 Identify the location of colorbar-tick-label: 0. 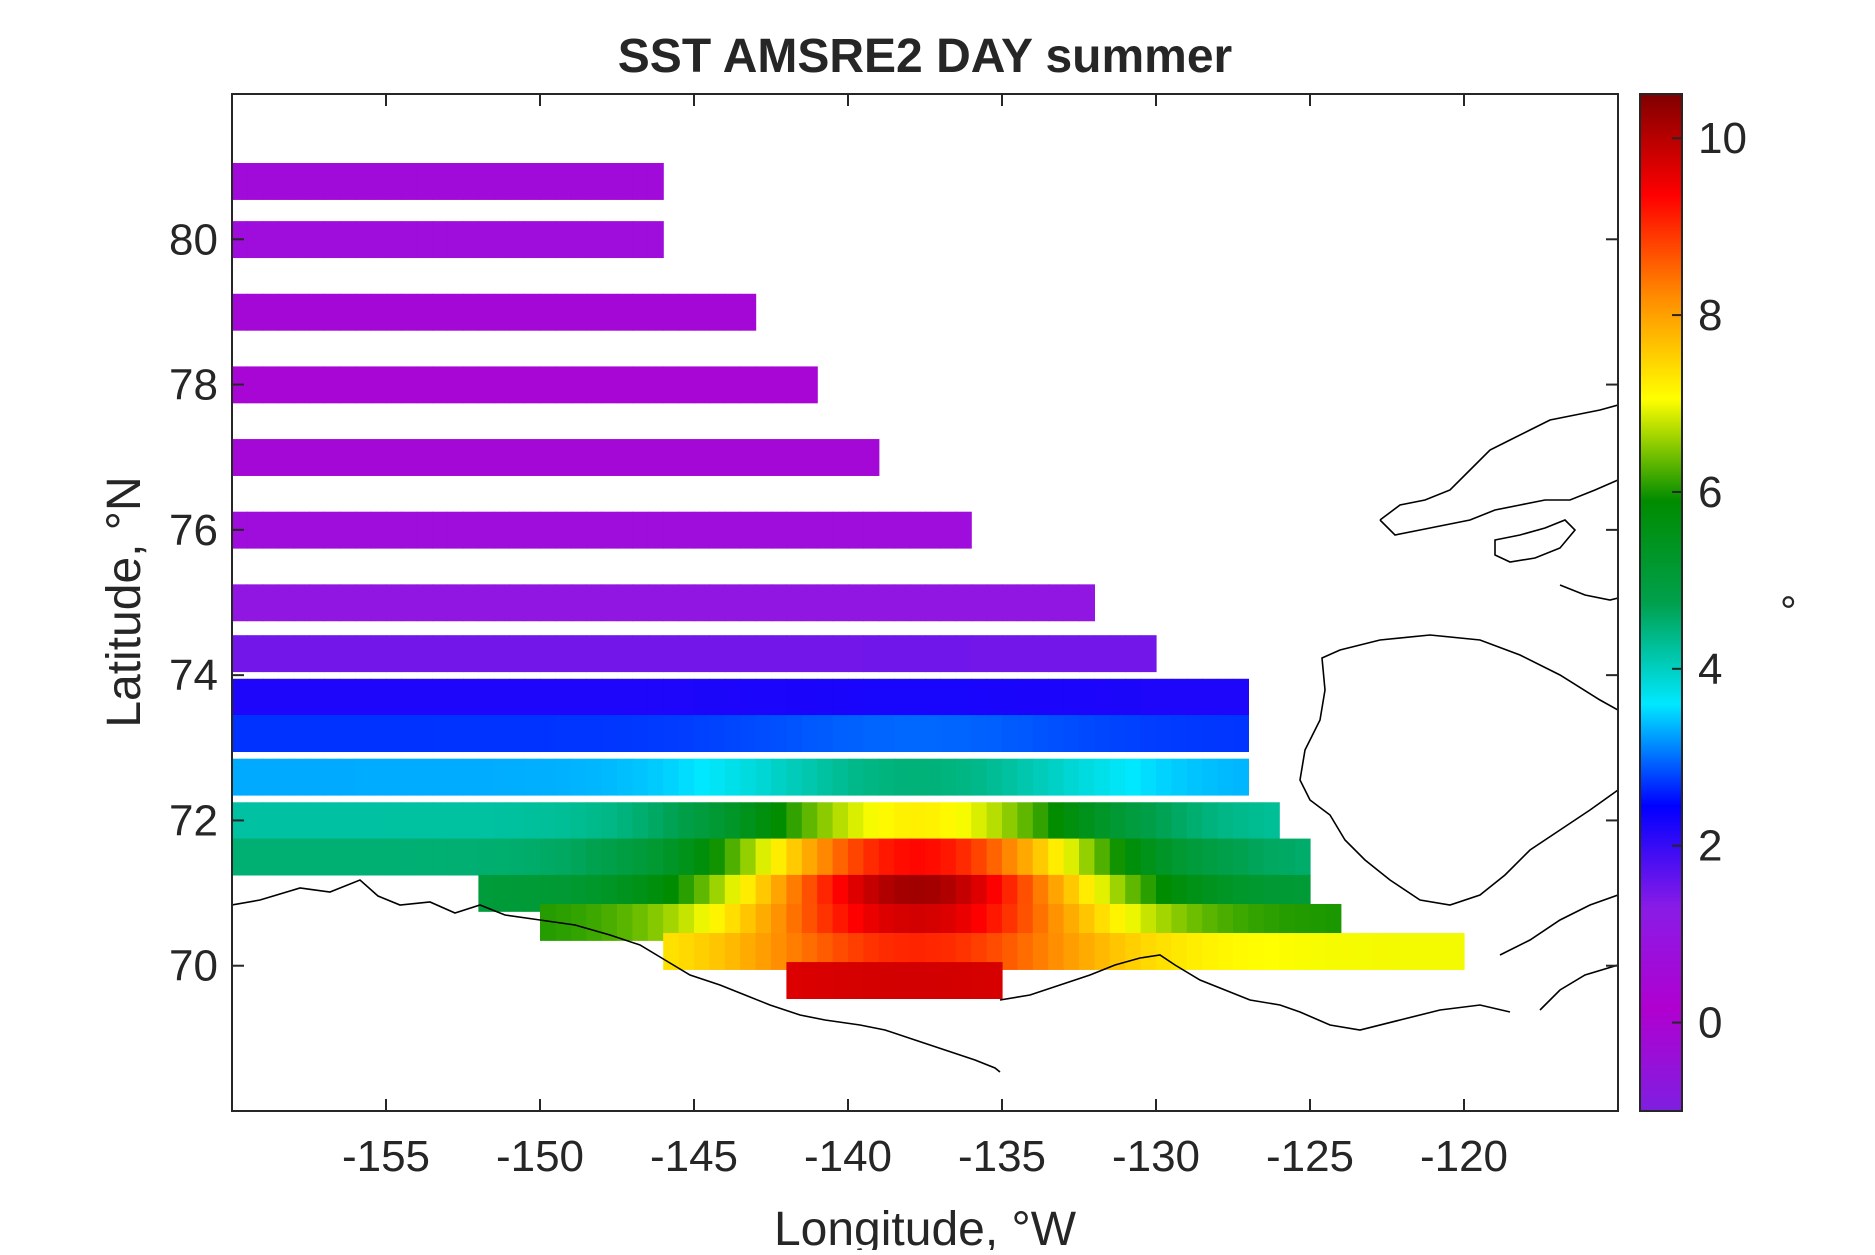
(1710, 1023).